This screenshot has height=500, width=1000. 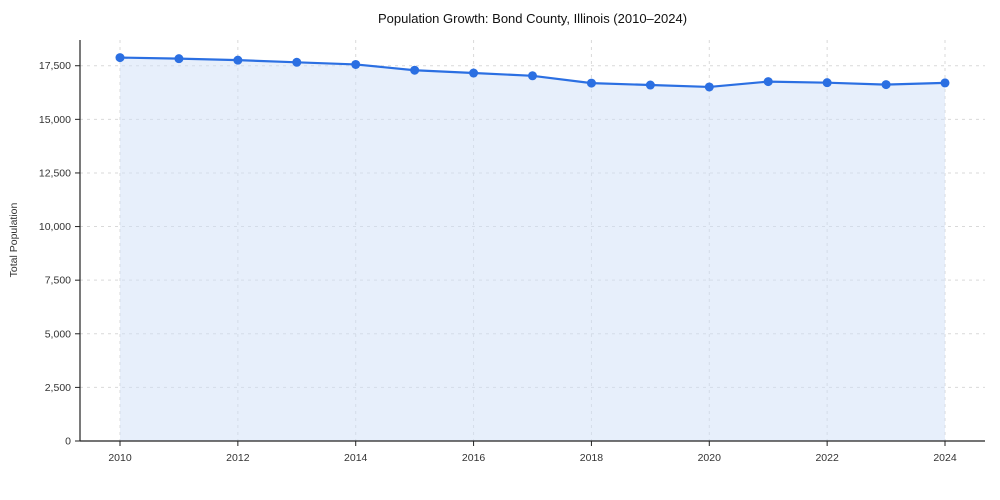 I want to click on y-tick-label: 5,000, so click(x=58, y=334).